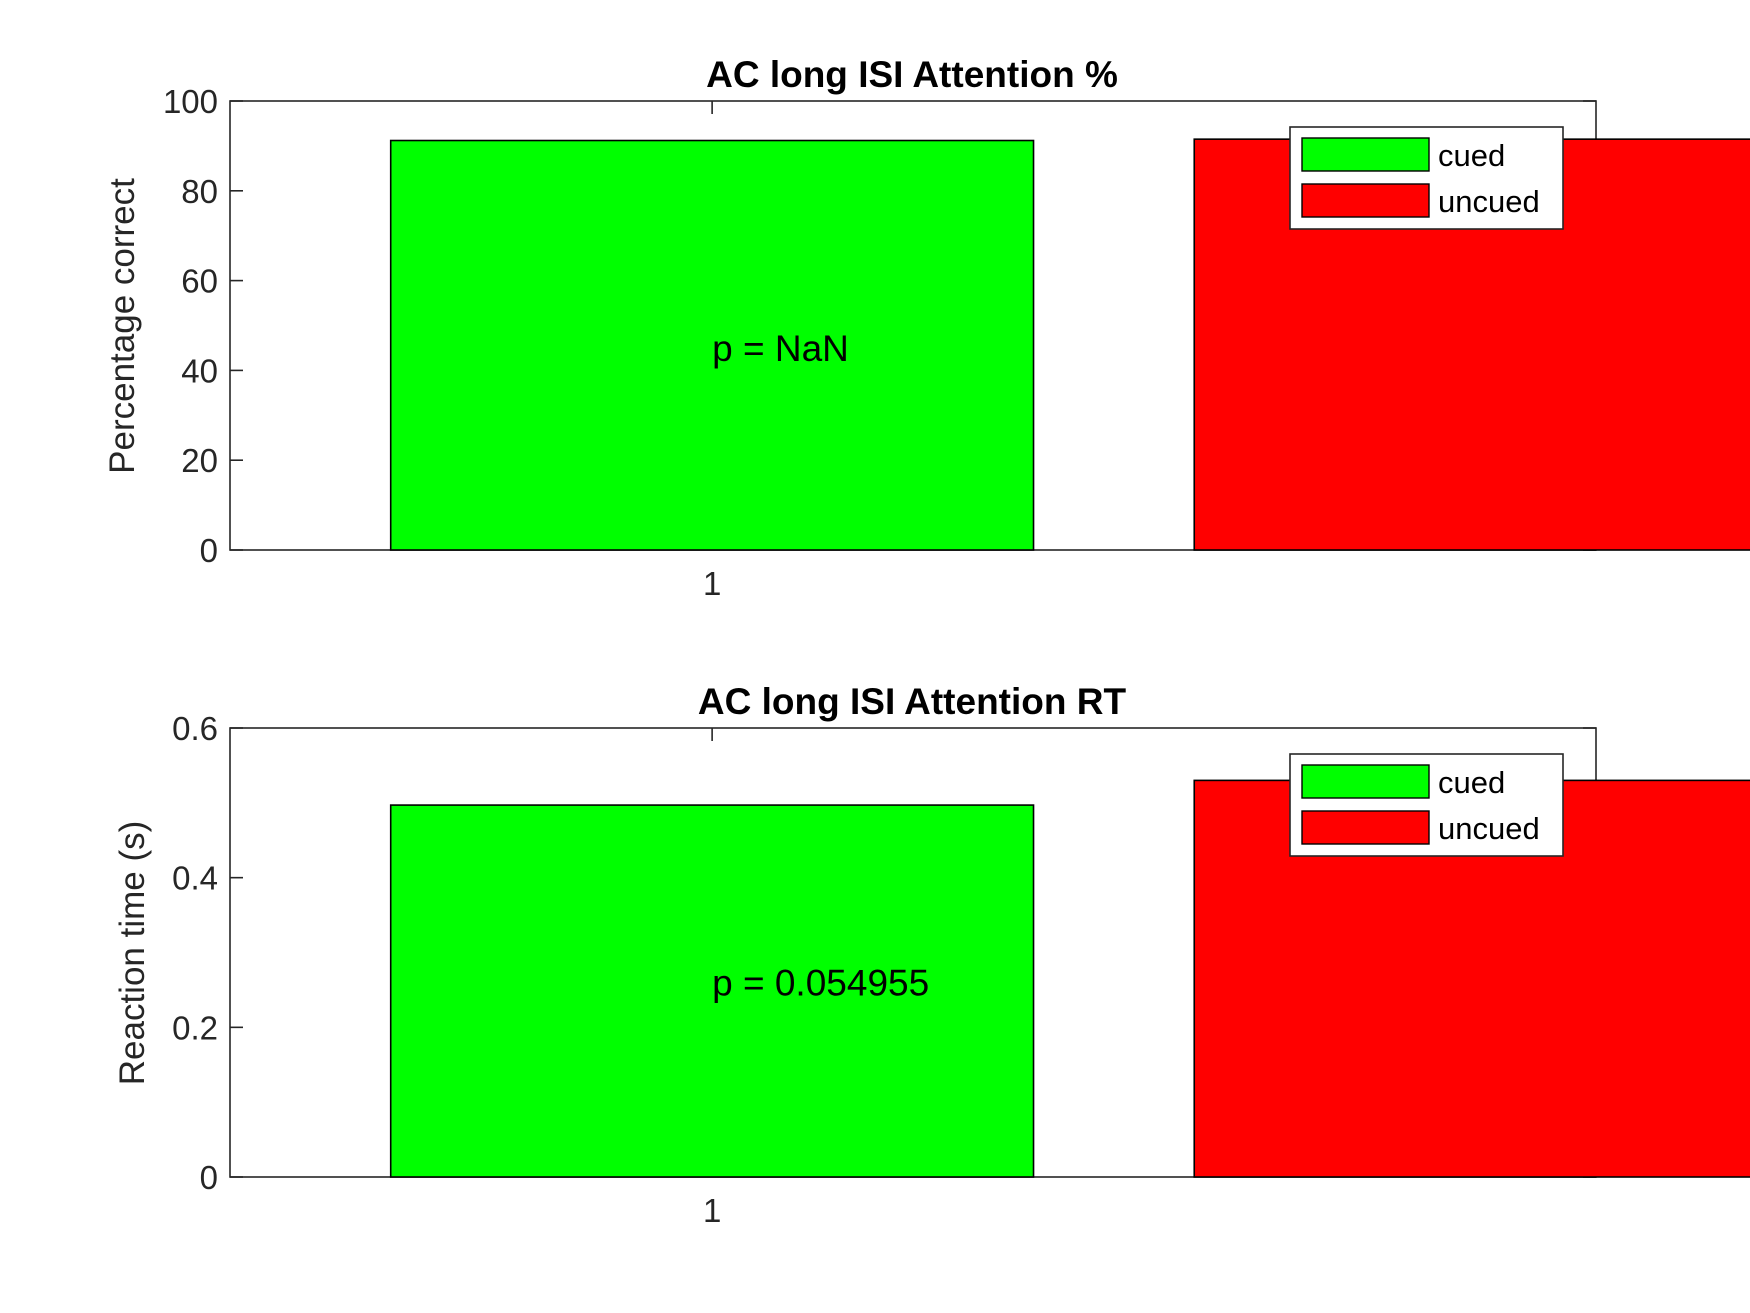 This screenshot has width=1750, height=1313. Describe the element at coordinates (195, 728) in the screenshot. I see `y-tick-label: 0.6` at that location.